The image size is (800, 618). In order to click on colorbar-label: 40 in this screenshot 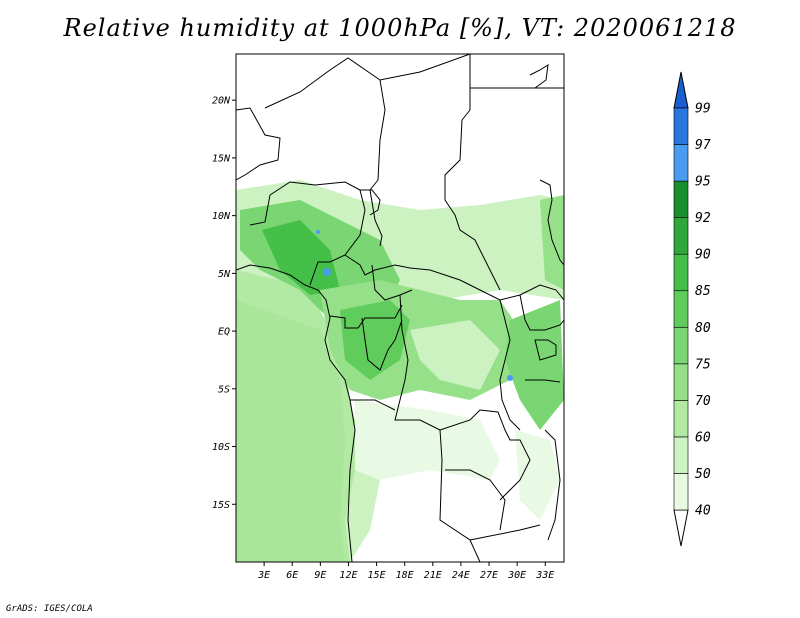, I will do `click(703, 511)`.